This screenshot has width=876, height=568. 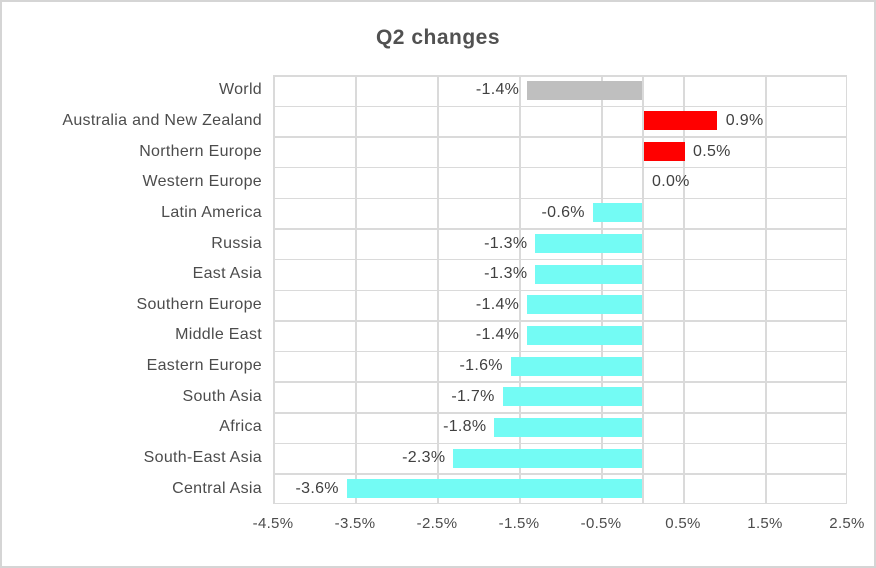 I want to click on category-label-russia: Russia, so click(x=236, y=243).